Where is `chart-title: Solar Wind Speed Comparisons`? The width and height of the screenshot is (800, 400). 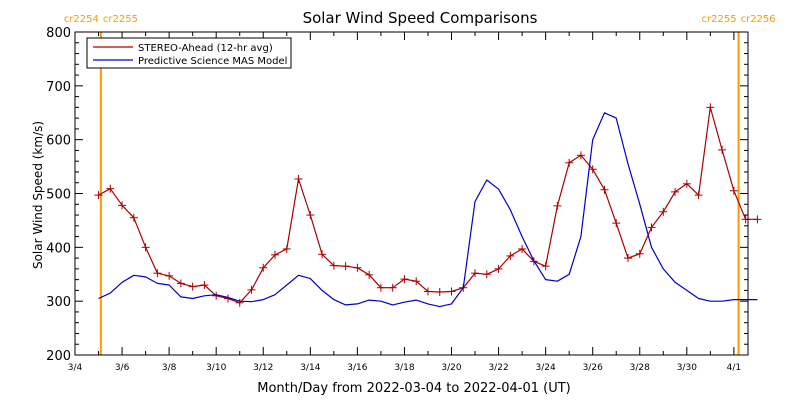 chart-title: Solar Wind Speed Comparisons is located at coordinates (420, 18).